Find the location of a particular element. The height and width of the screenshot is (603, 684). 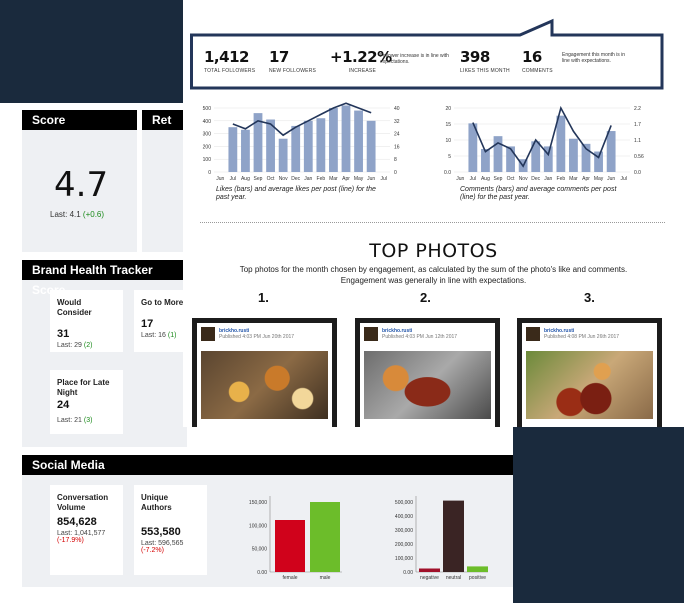

brand-header: Brand Health Tracker Score is located at coordinates (104, 278).